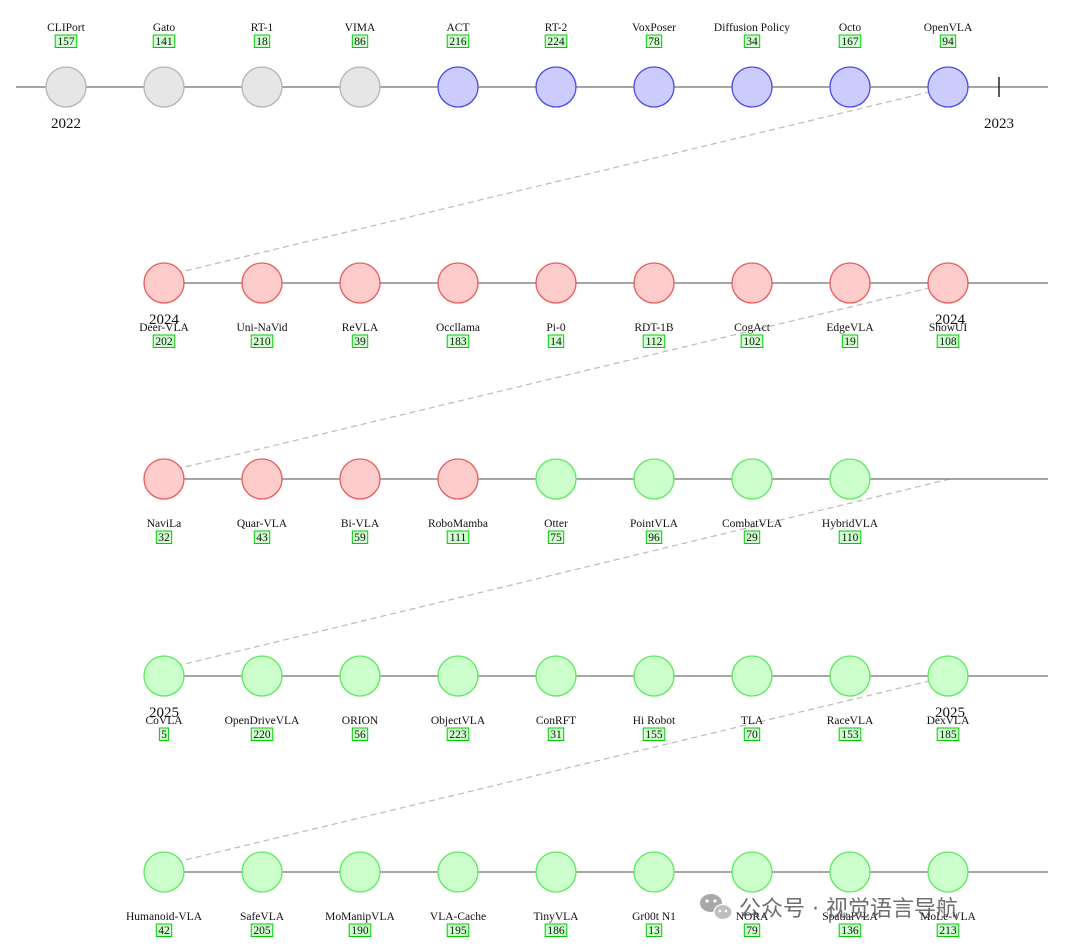 Image resolution: width=1080 pixels, height=950 pixels. What do you see at coordinates (164, 524) in the screenshot?
I see `model-name-label: NaviLa` at bounding box center [164, 524].